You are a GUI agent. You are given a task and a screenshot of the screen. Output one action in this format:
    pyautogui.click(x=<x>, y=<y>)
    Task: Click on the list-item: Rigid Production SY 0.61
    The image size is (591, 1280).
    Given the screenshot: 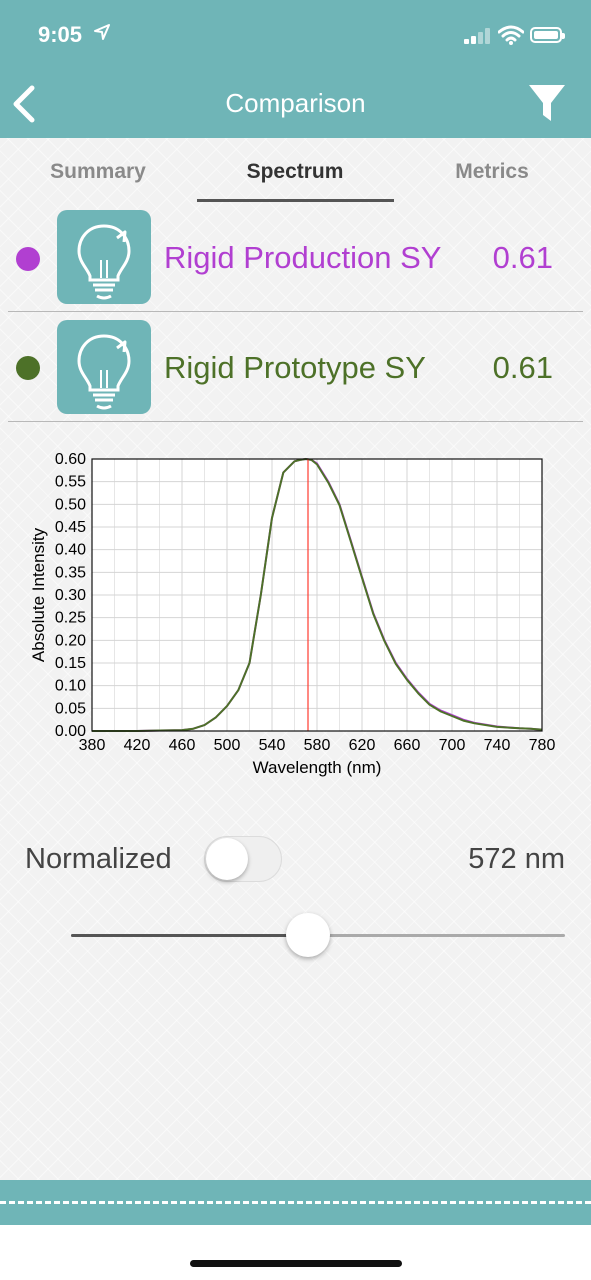 What is the action you would take?
    pyautogui.click(x=295, y=257)
    